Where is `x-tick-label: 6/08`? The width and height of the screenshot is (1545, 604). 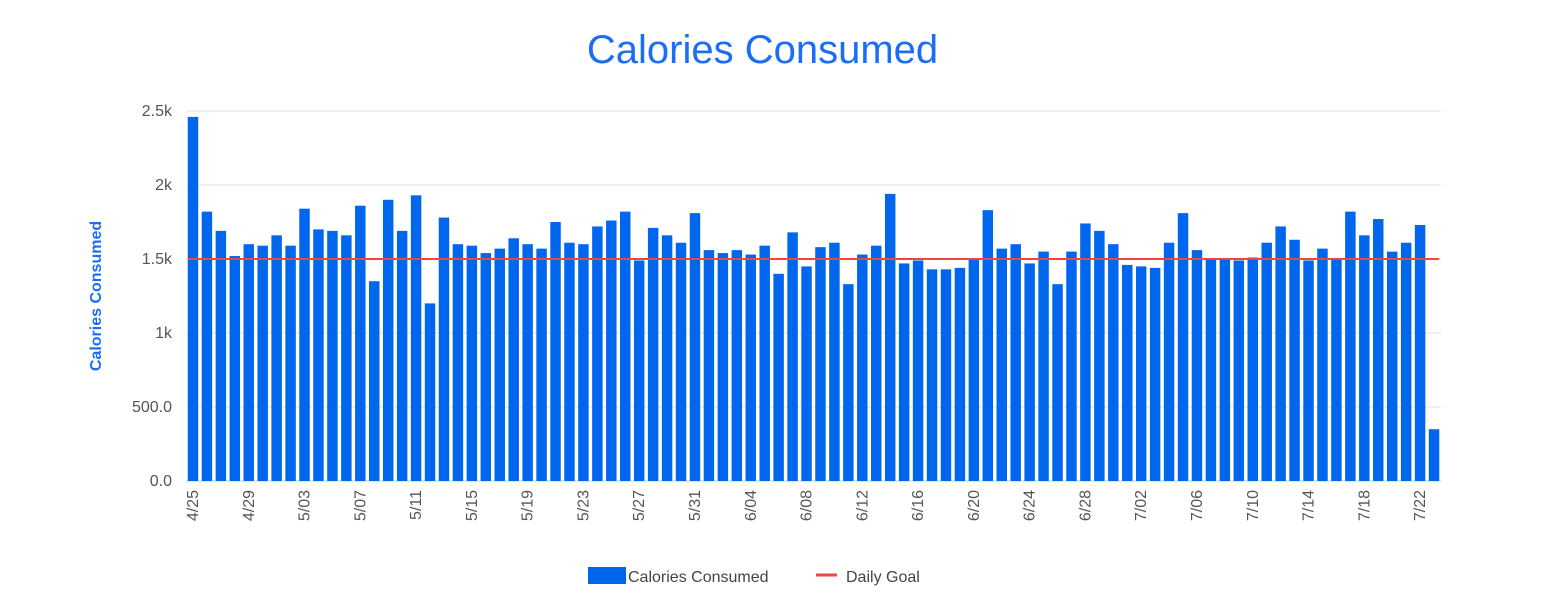 x-tick-label: 6/08 is located at coordinates (807, 505).